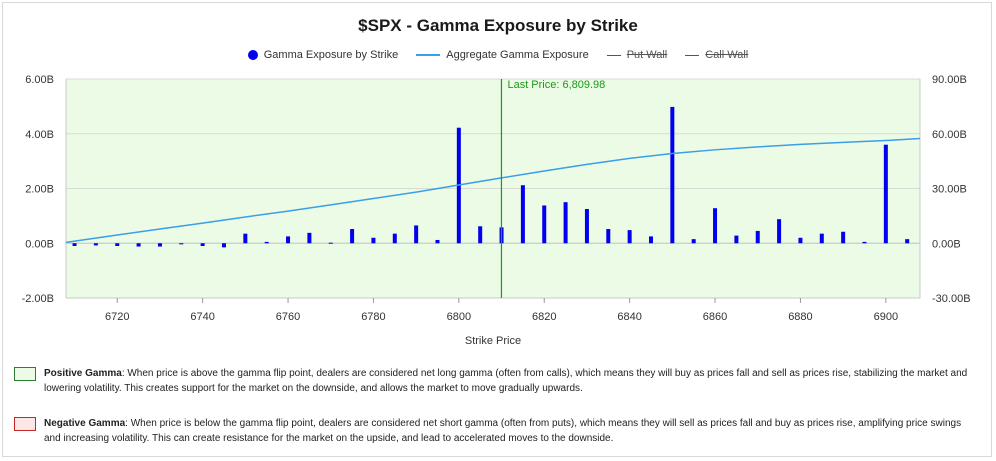 Image resolution: width=996 pixels, height=461 pixels. What do you see at coordinates (117, 317) in the screenshot?
I see `x-tick-label: 6720` at bounding box center [117, 317].